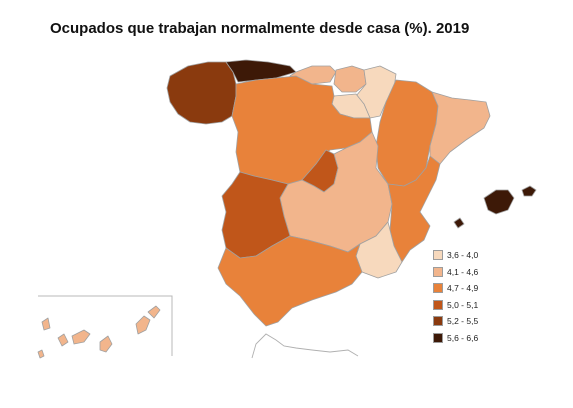 The width and height of the screenshot is (573, 408). I want to click on legend-item: 5,0 - 5,1, so click(455, 305).